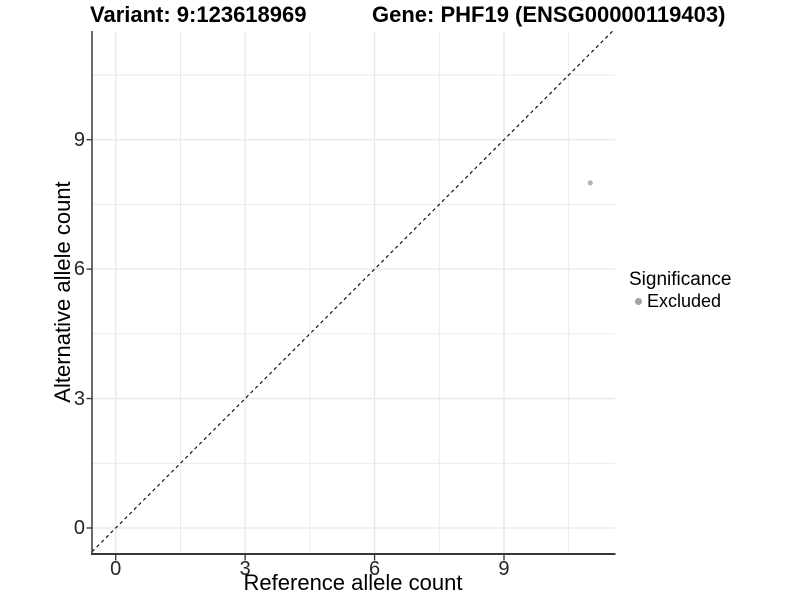  I want to click on legend: Significance Excluded, so click(680, 290).